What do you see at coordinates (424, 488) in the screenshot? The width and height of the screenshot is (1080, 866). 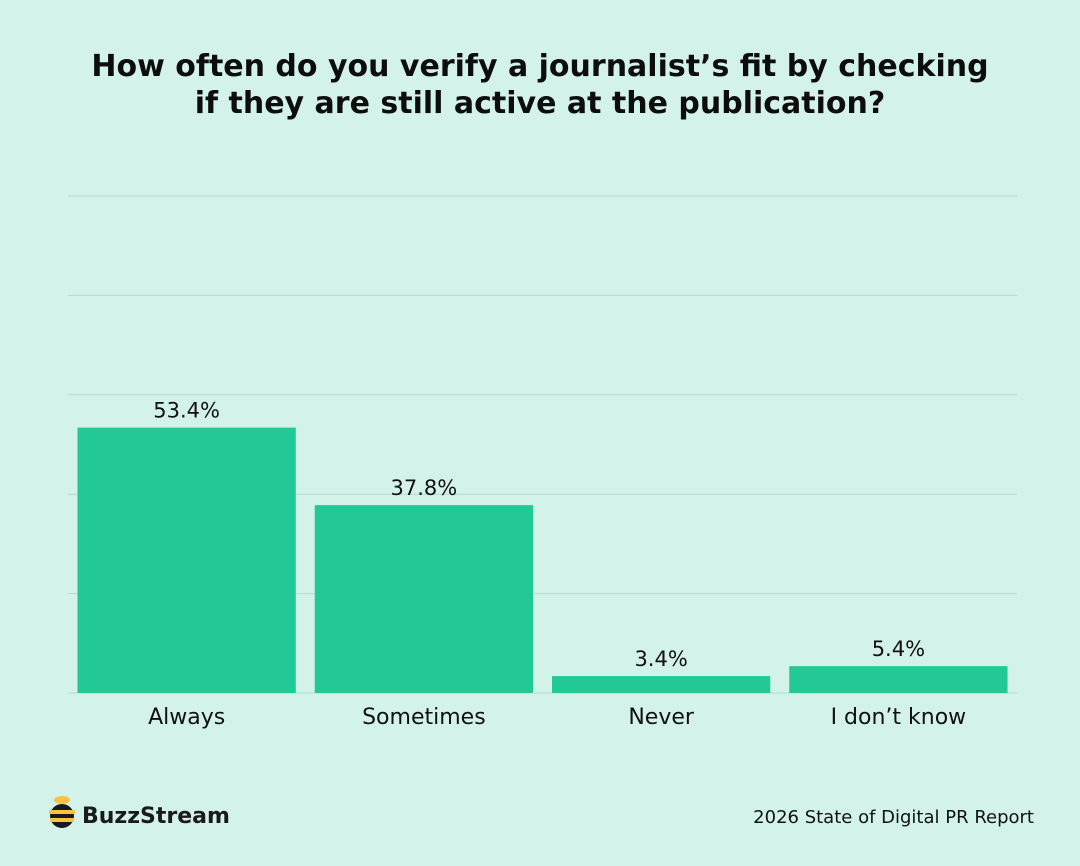 I see `value-label: 37.8%` at bounding box center [424, 488].